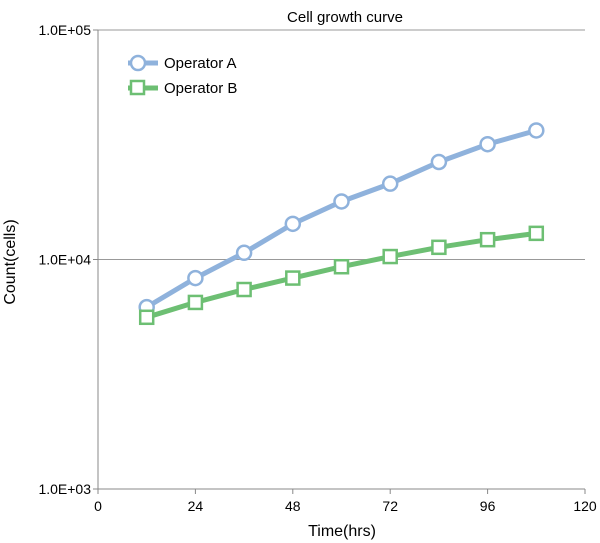 This screenshot has width=600, height=543. Describe the element at coordinates (64, 489) in the screenshot. I see `y-tick-label: 1.0E+03` at that location.